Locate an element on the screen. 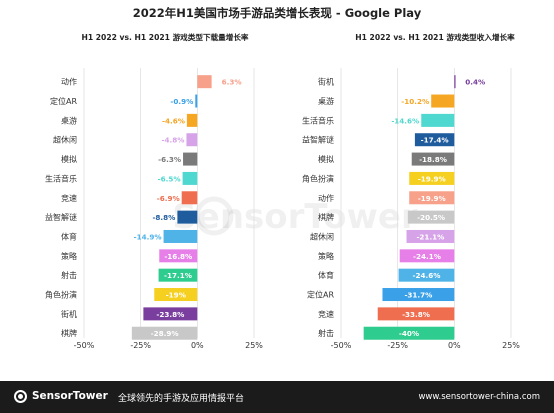  data-label: -6.5% is located at coordinates (169, 178).